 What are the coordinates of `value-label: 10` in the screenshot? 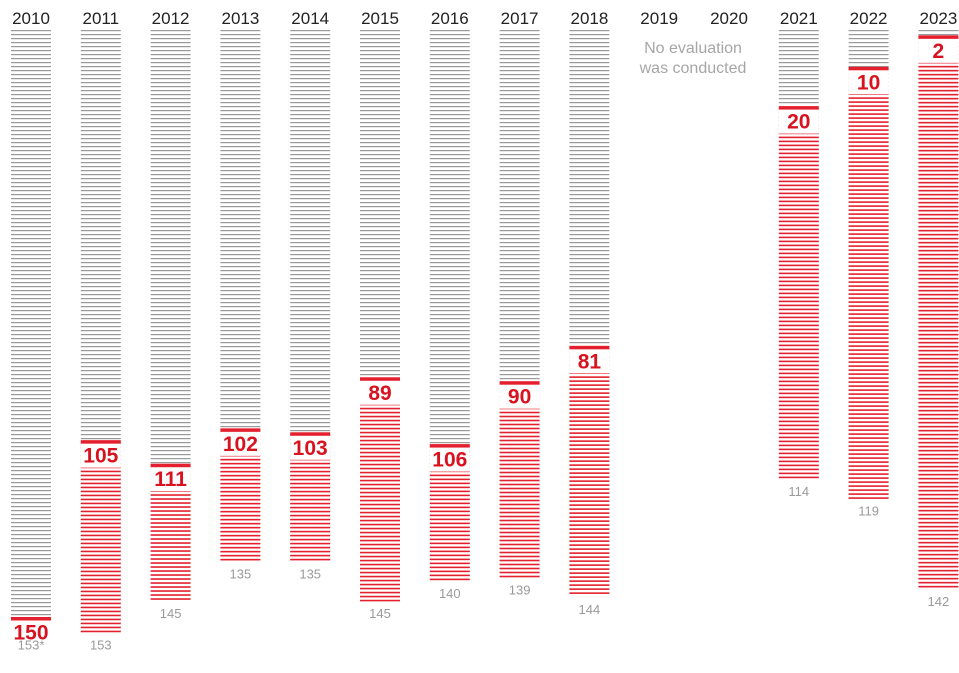 It's located at (868, 82).